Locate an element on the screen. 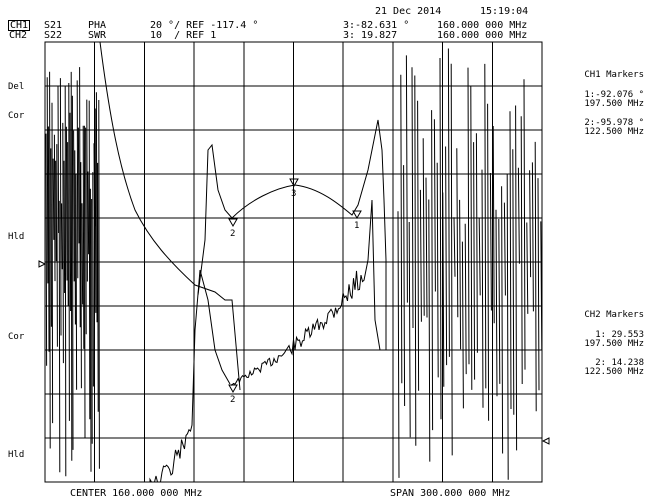 This screenshot has width=657, height=502. ch1-marker2-frequency: 122.500 MHz is located at coordinates (614, 132).